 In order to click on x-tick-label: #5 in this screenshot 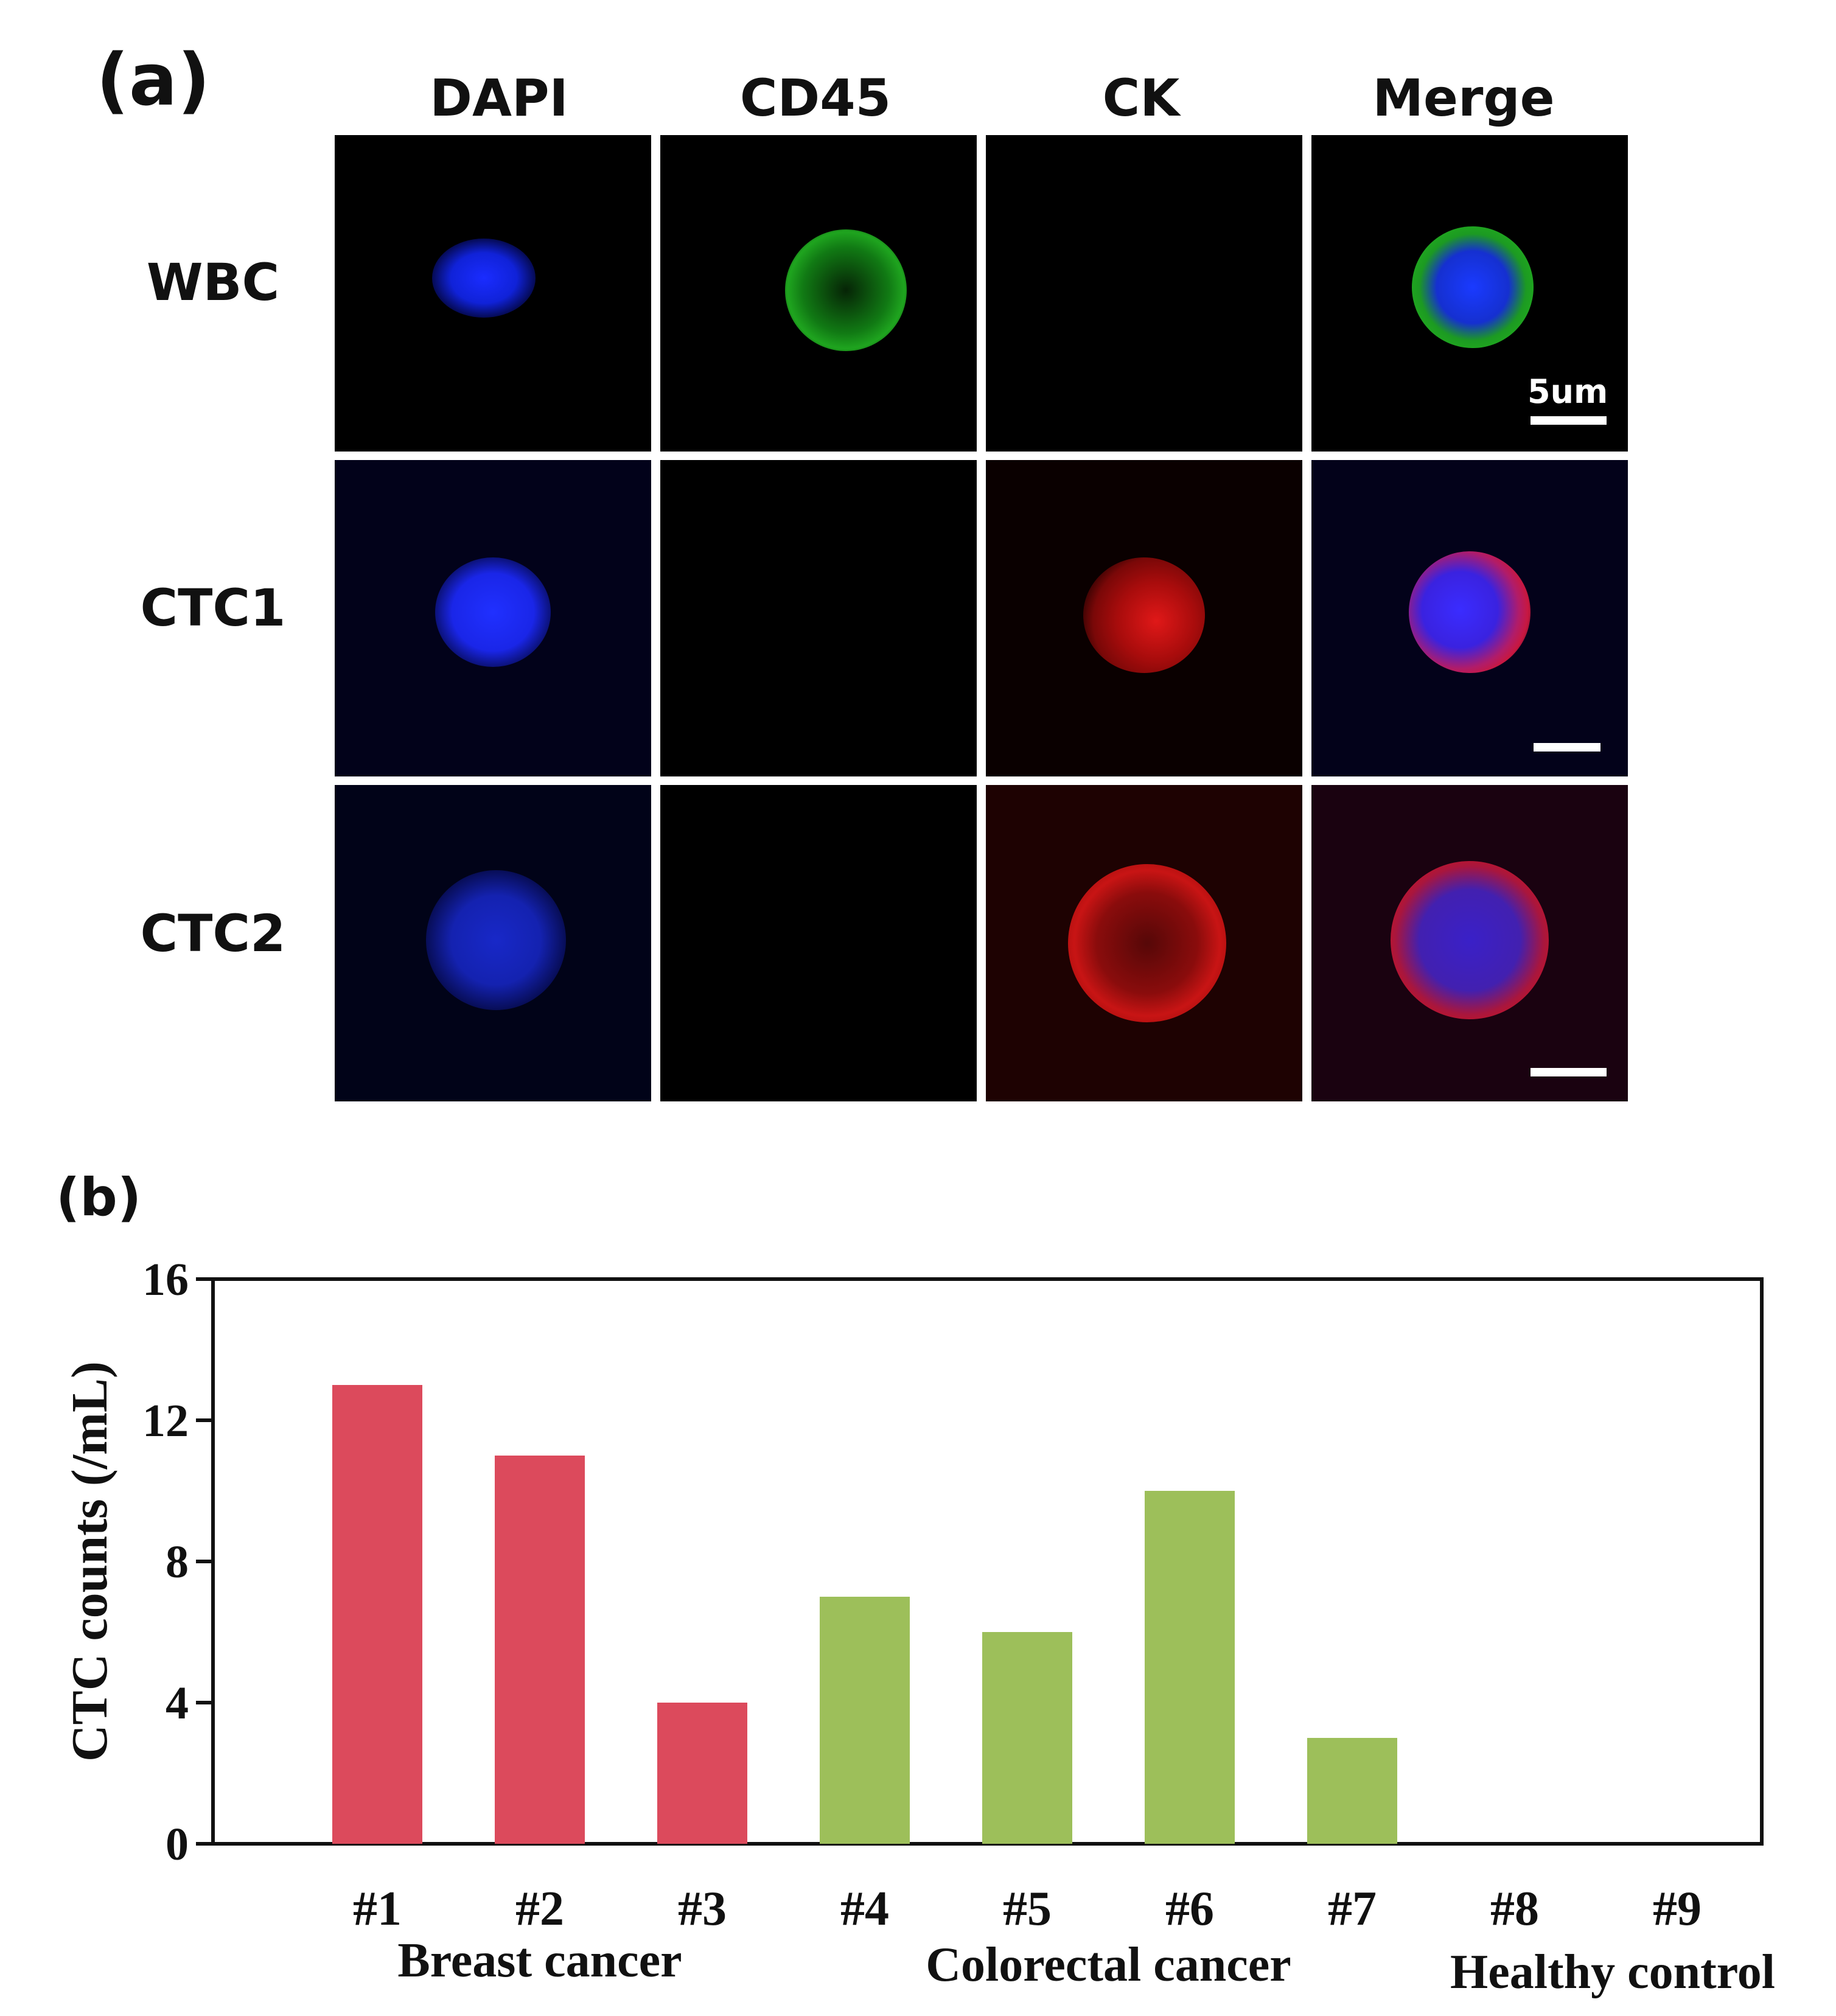, I will do `click(1027, 1909)`.